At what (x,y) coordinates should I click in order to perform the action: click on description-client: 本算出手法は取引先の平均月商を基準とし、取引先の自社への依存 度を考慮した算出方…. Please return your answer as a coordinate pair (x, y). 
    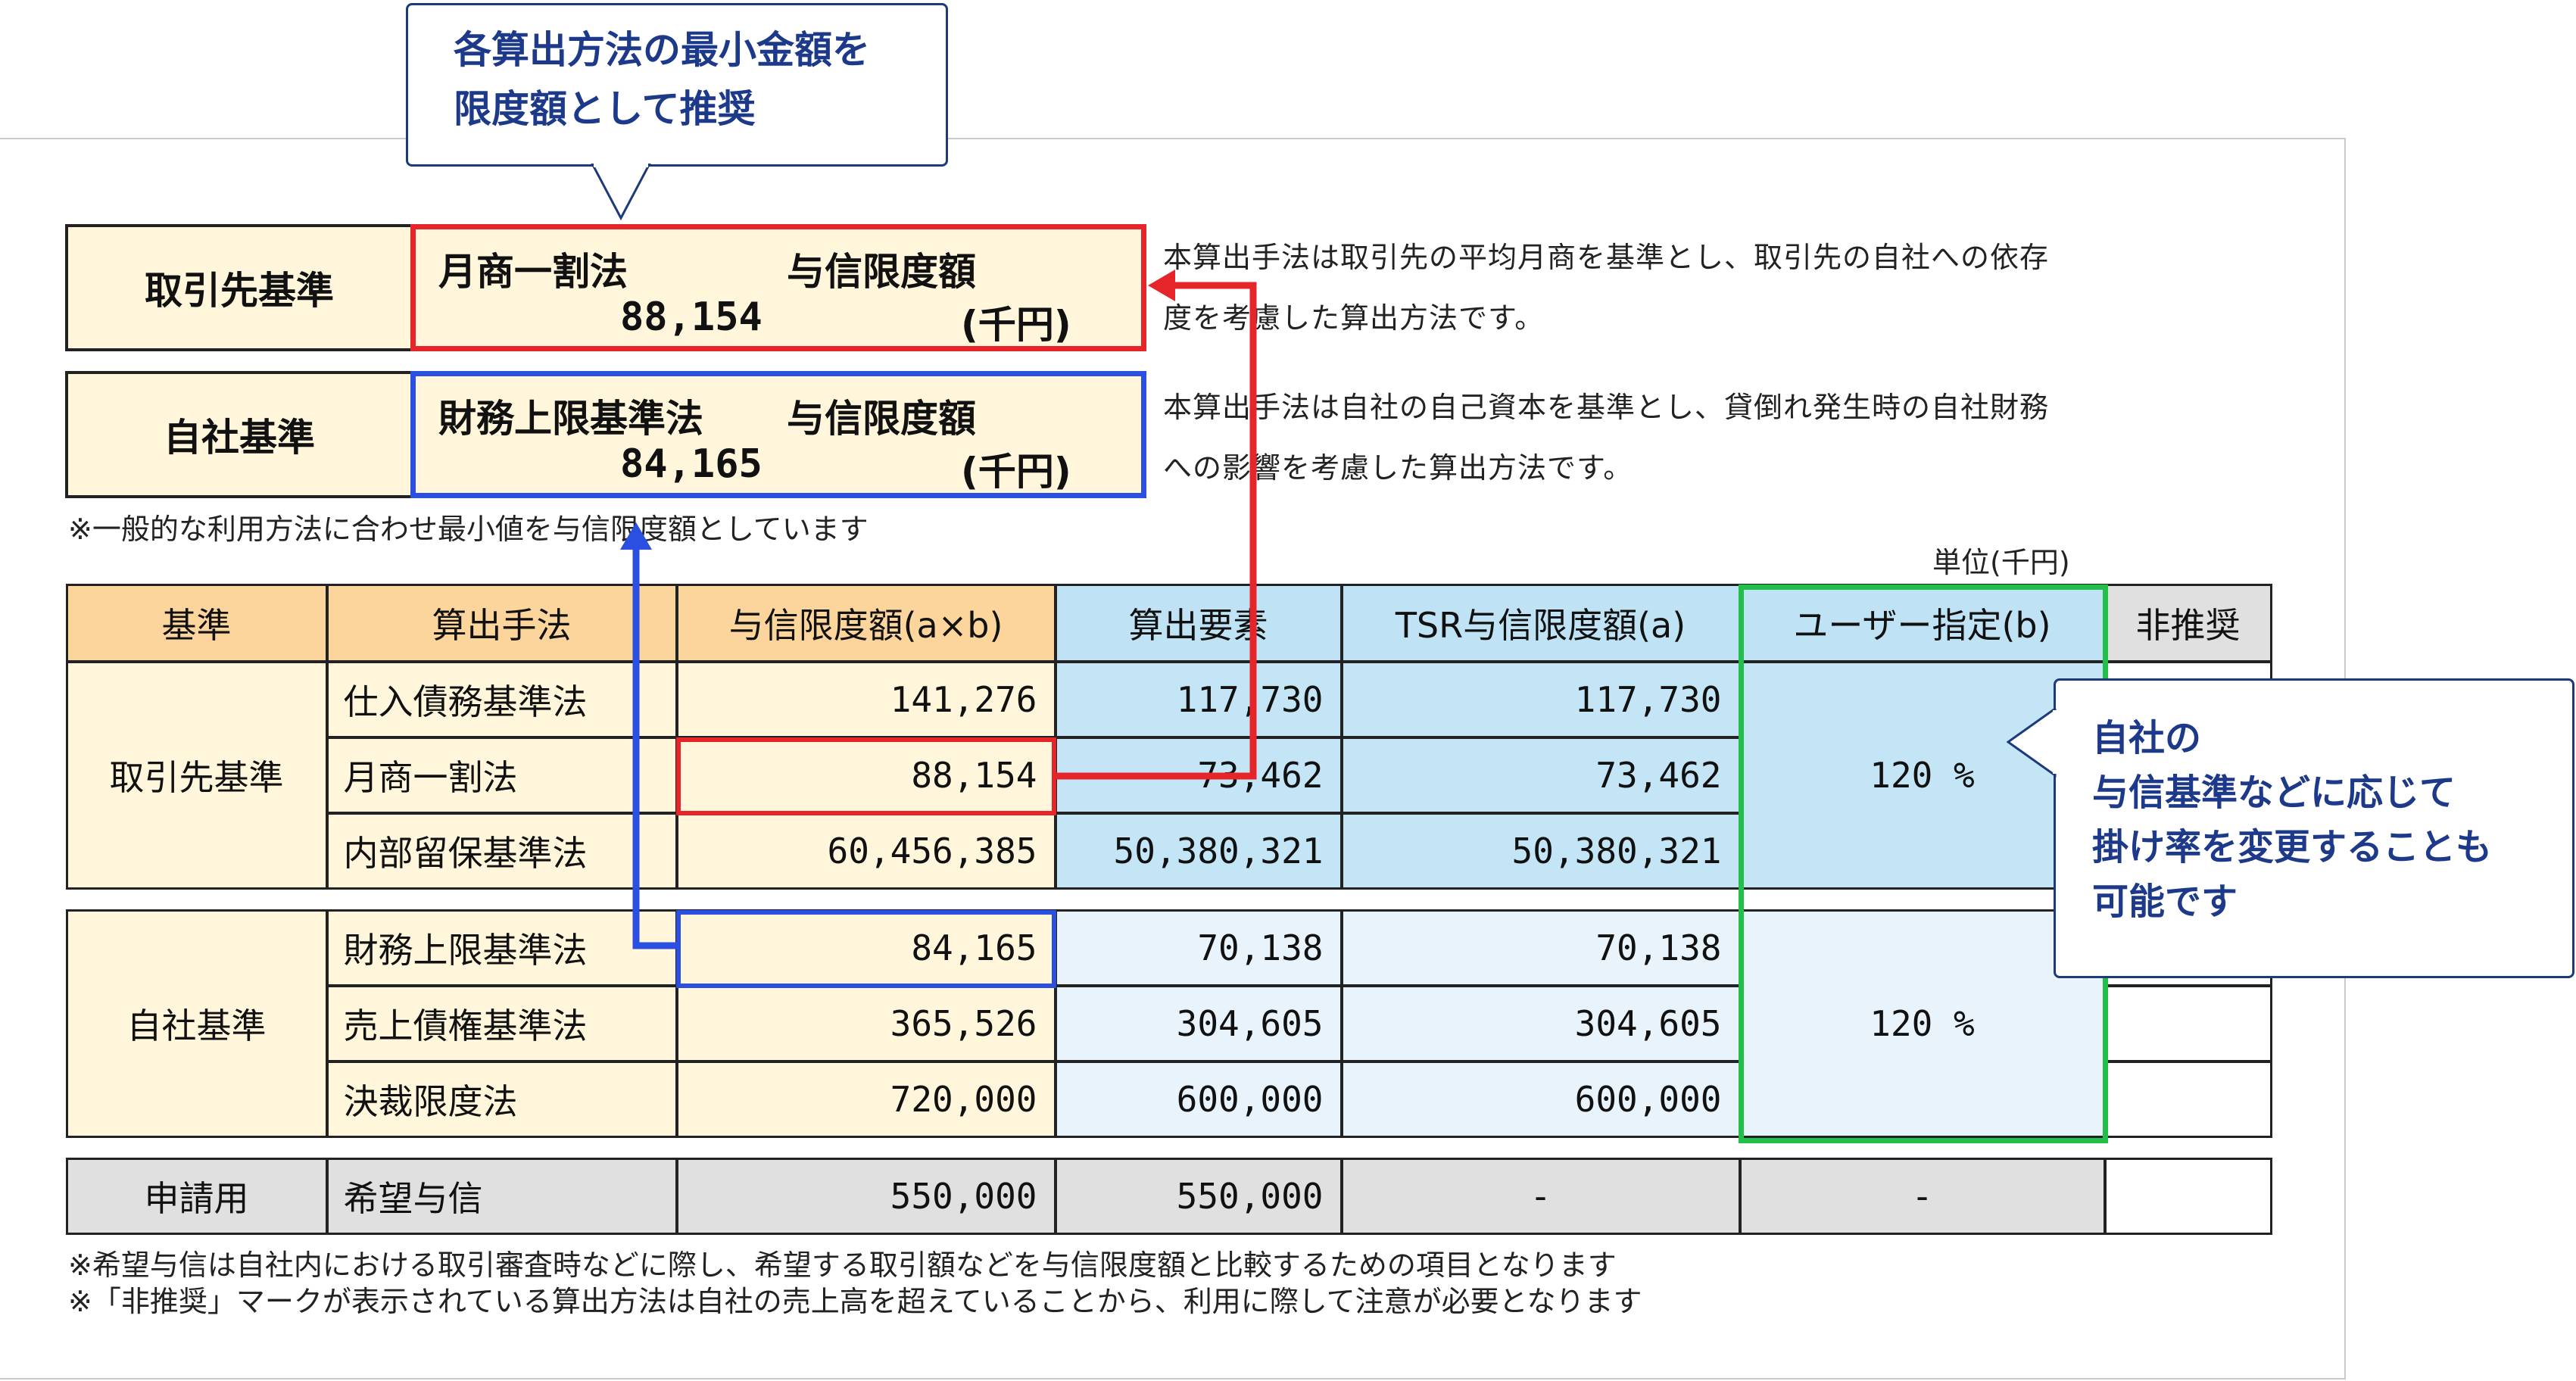
    Looking at the image, I should click on (1606, 288).